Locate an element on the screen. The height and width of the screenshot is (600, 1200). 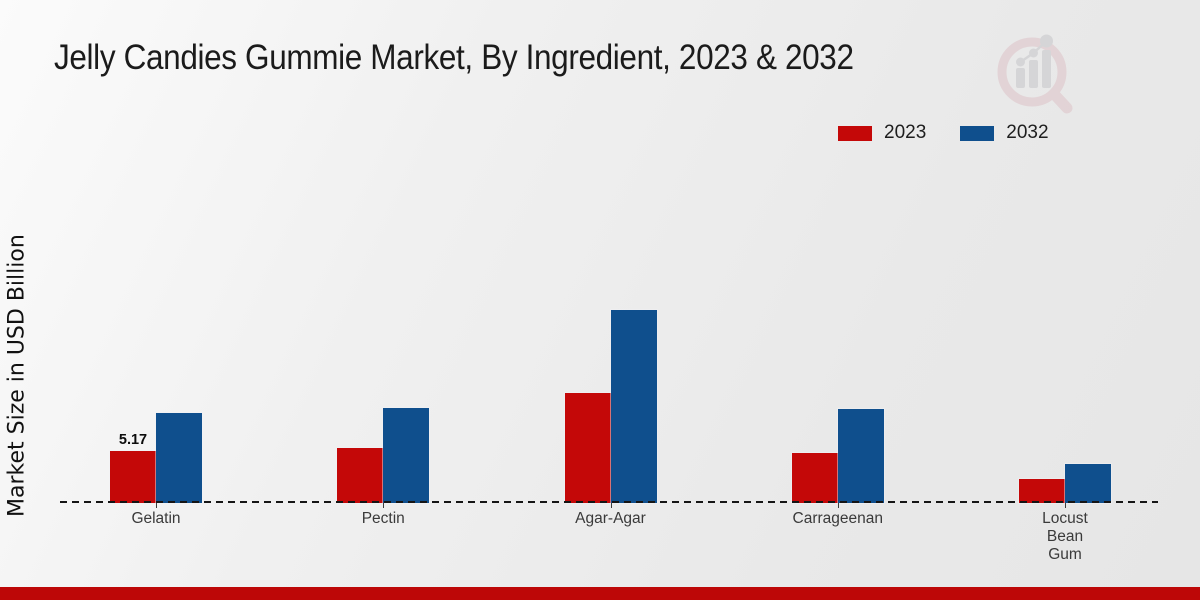
bar-2032-carrageenan is located at coordinates (860, 455).